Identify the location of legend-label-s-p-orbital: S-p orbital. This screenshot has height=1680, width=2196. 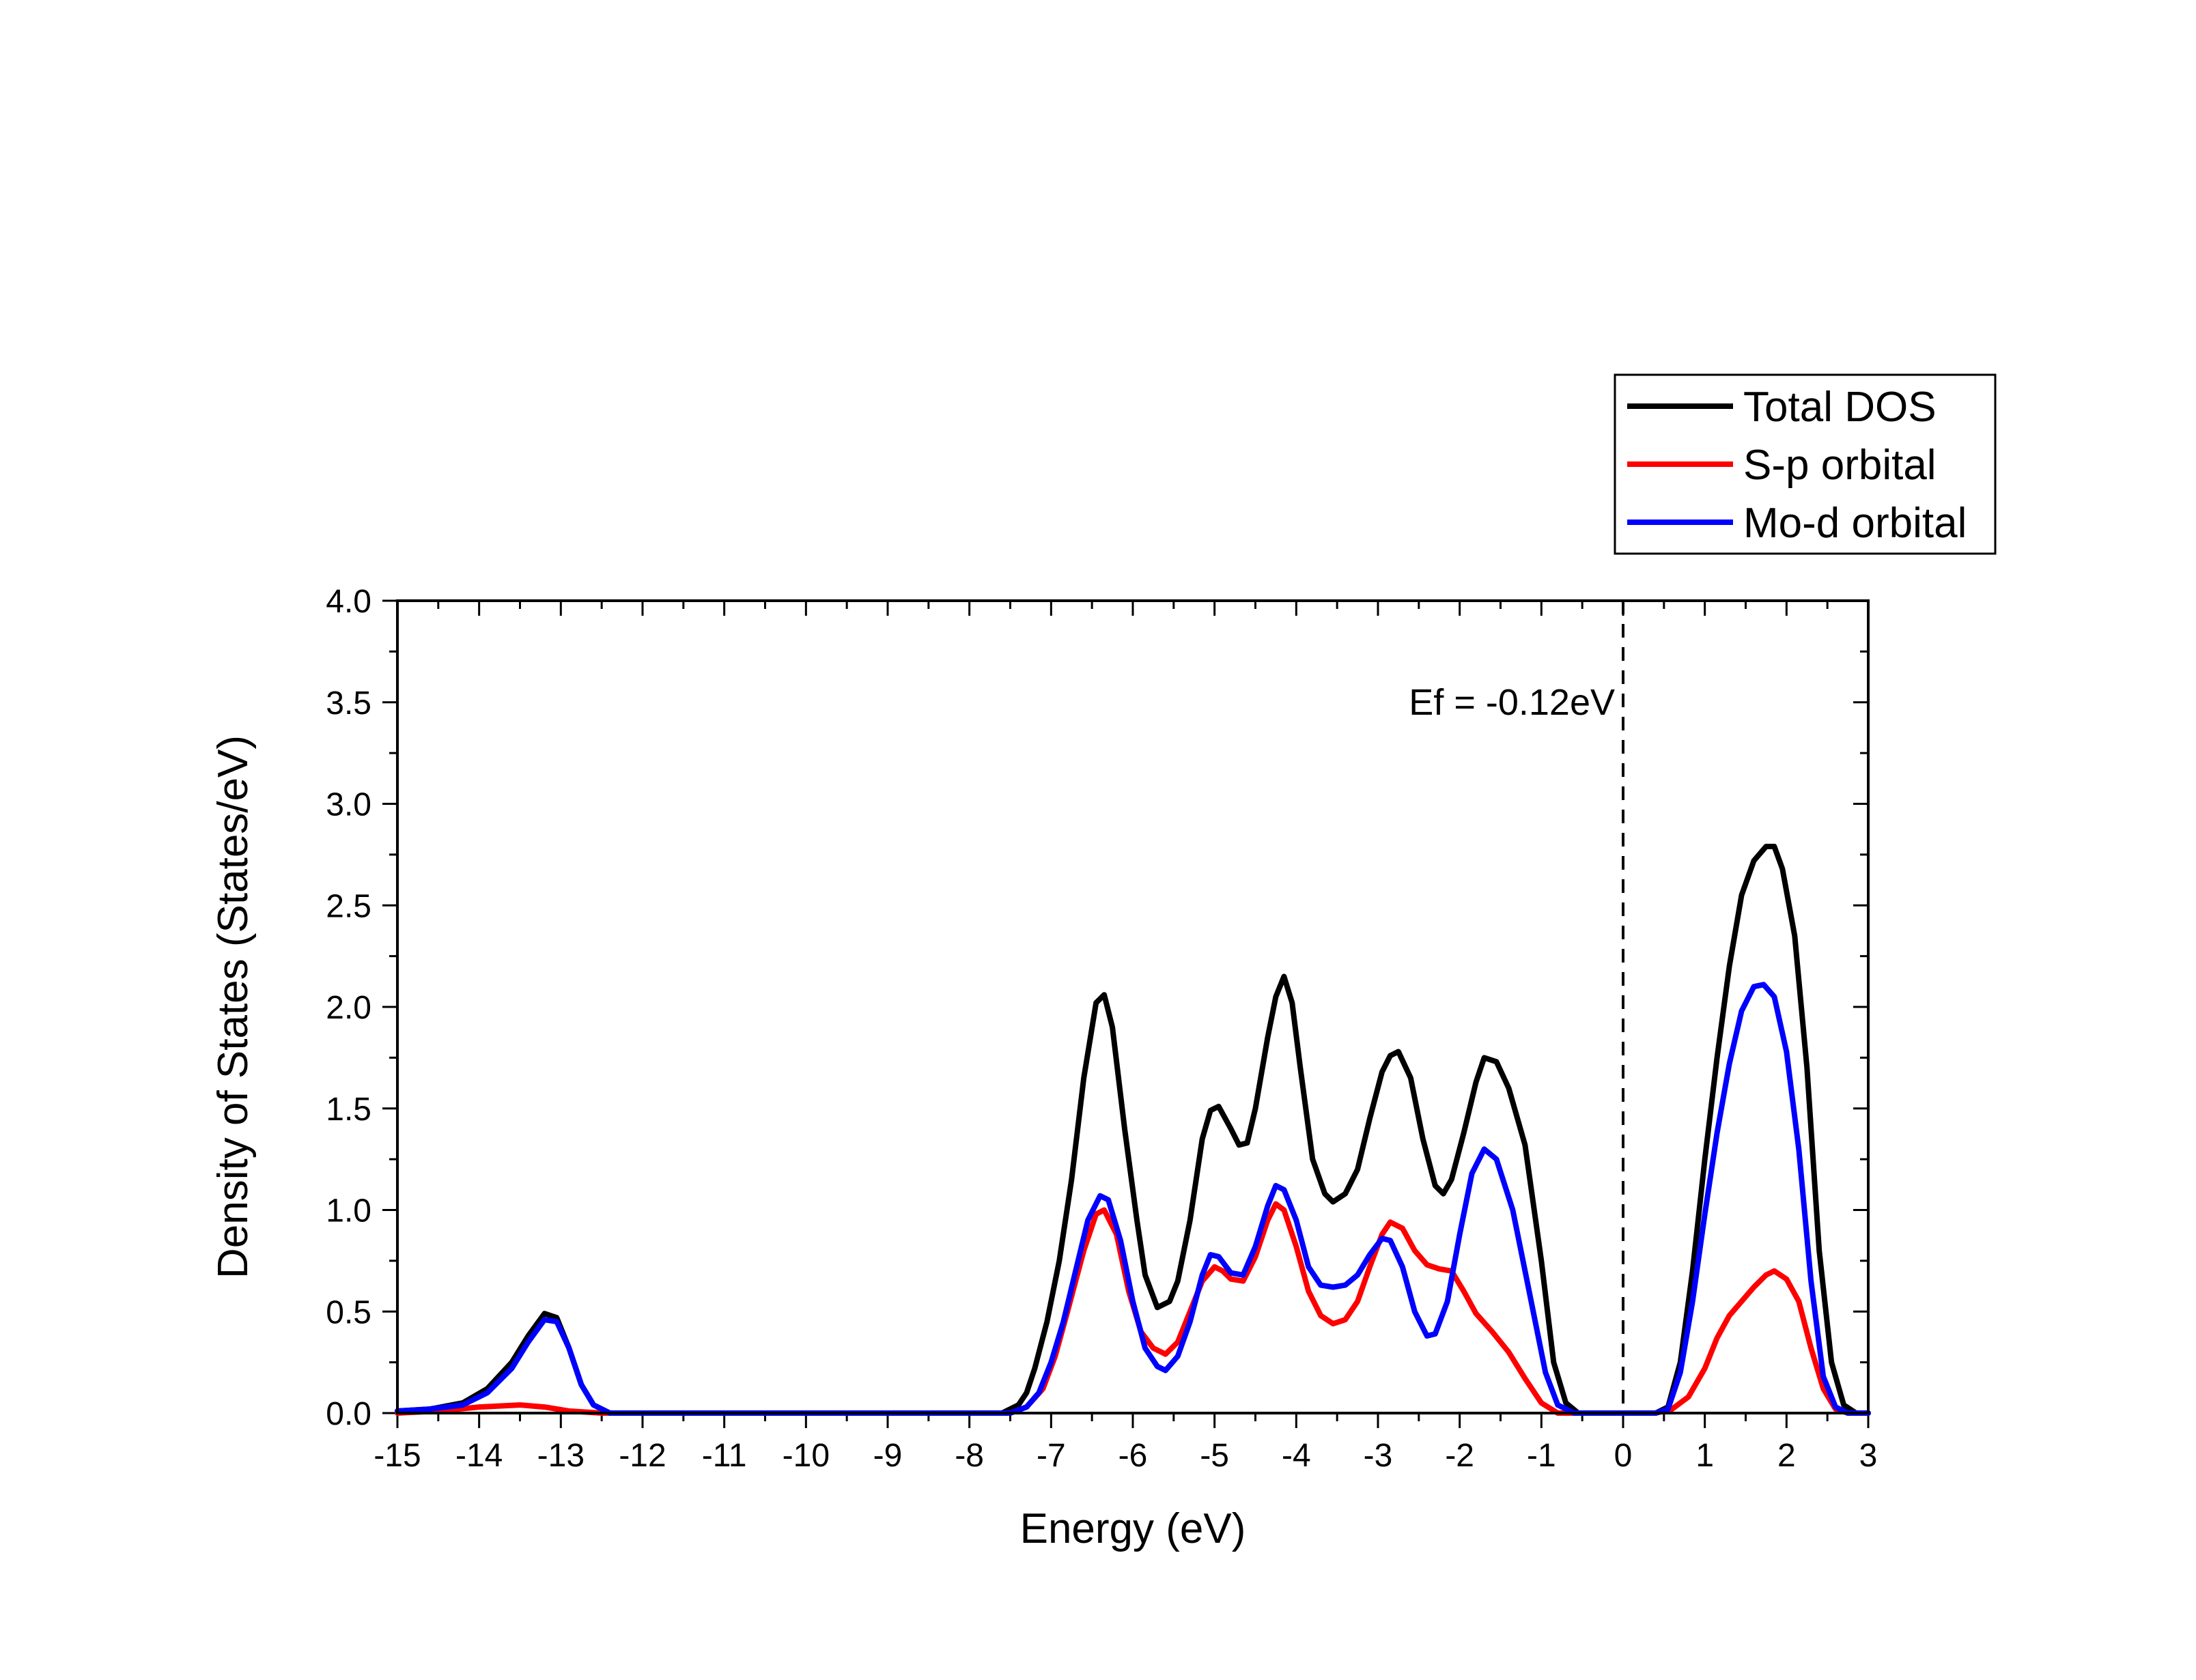
(1840, 465).